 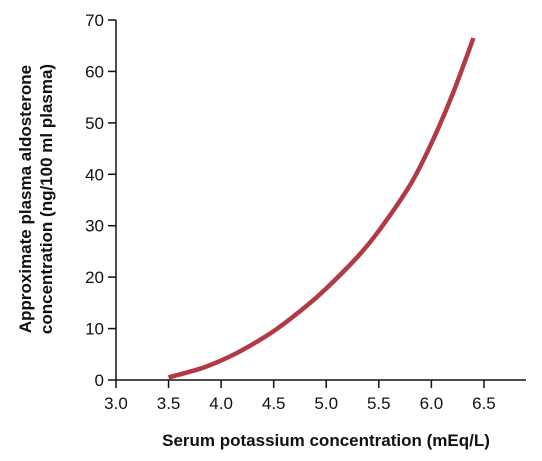 I want to click on y-tick-label: 40, so click(x=94, y=174).